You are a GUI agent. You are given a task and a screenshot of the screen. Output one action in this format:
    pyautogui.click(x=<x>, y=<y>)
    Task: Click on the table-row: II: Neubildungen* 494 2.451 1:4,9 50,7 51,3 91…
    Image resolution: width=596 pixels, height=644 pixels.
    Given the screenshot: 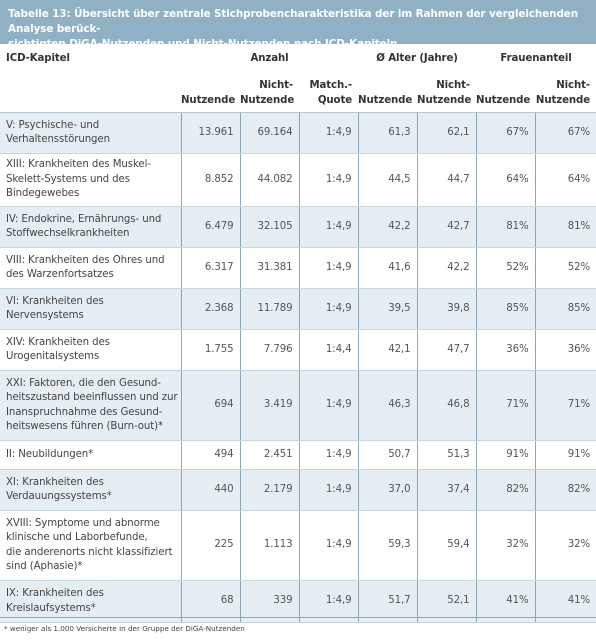 What is the action you would take?
    pyautogui.click(x=298, y=455)
    